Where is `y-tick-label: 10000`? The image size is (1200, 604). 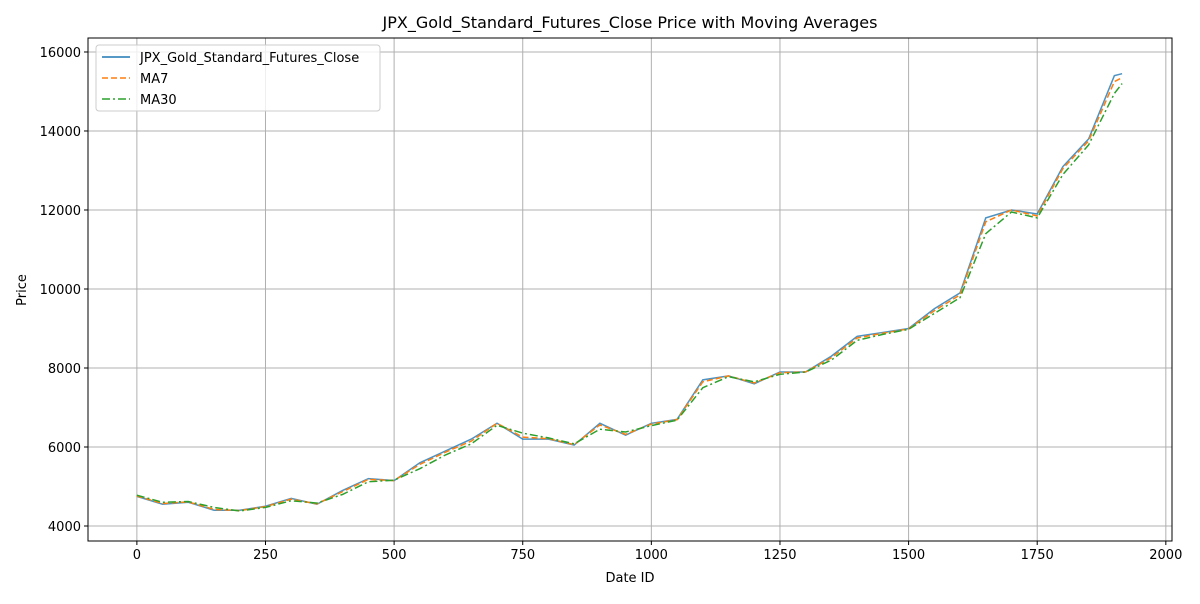
y-tick-label: 10000 is located at coordinates (60, 290).